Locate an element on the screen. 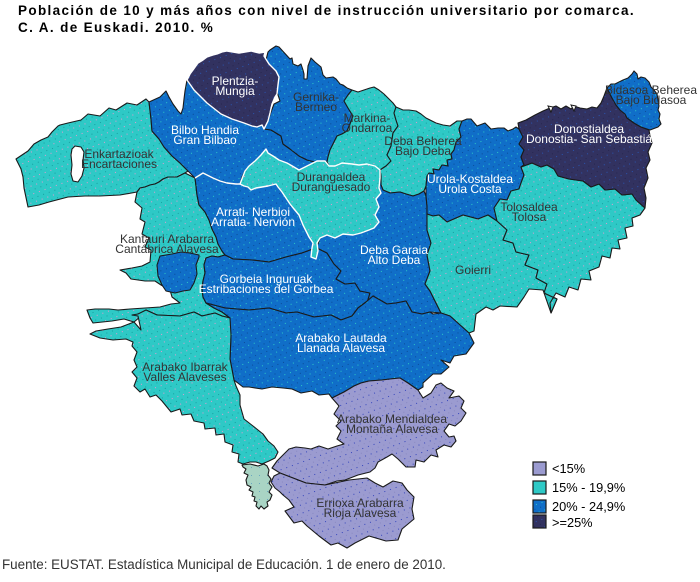 The width and height of the screenshot is (700, 582). svg-text: Plentzia- is located at coordinates (235, 81).